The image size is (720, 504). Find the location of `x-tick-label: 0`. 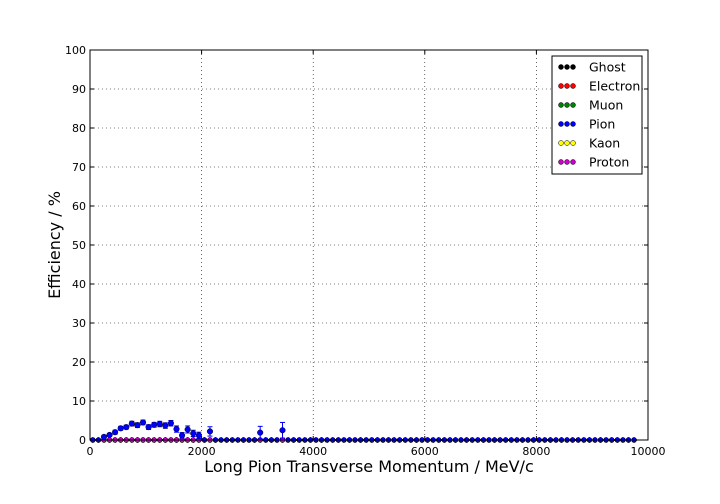

x-tick-label: 0 is located at coordinates (90, 451).